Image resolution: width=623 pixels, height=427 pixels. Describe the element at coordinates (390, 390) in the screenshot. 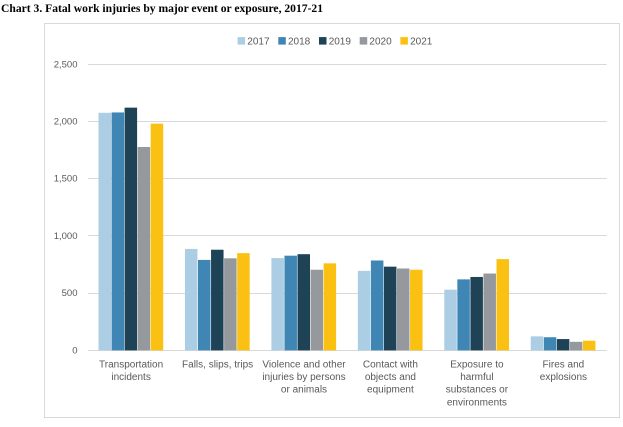

I see `svg-text: equipment` at that location.